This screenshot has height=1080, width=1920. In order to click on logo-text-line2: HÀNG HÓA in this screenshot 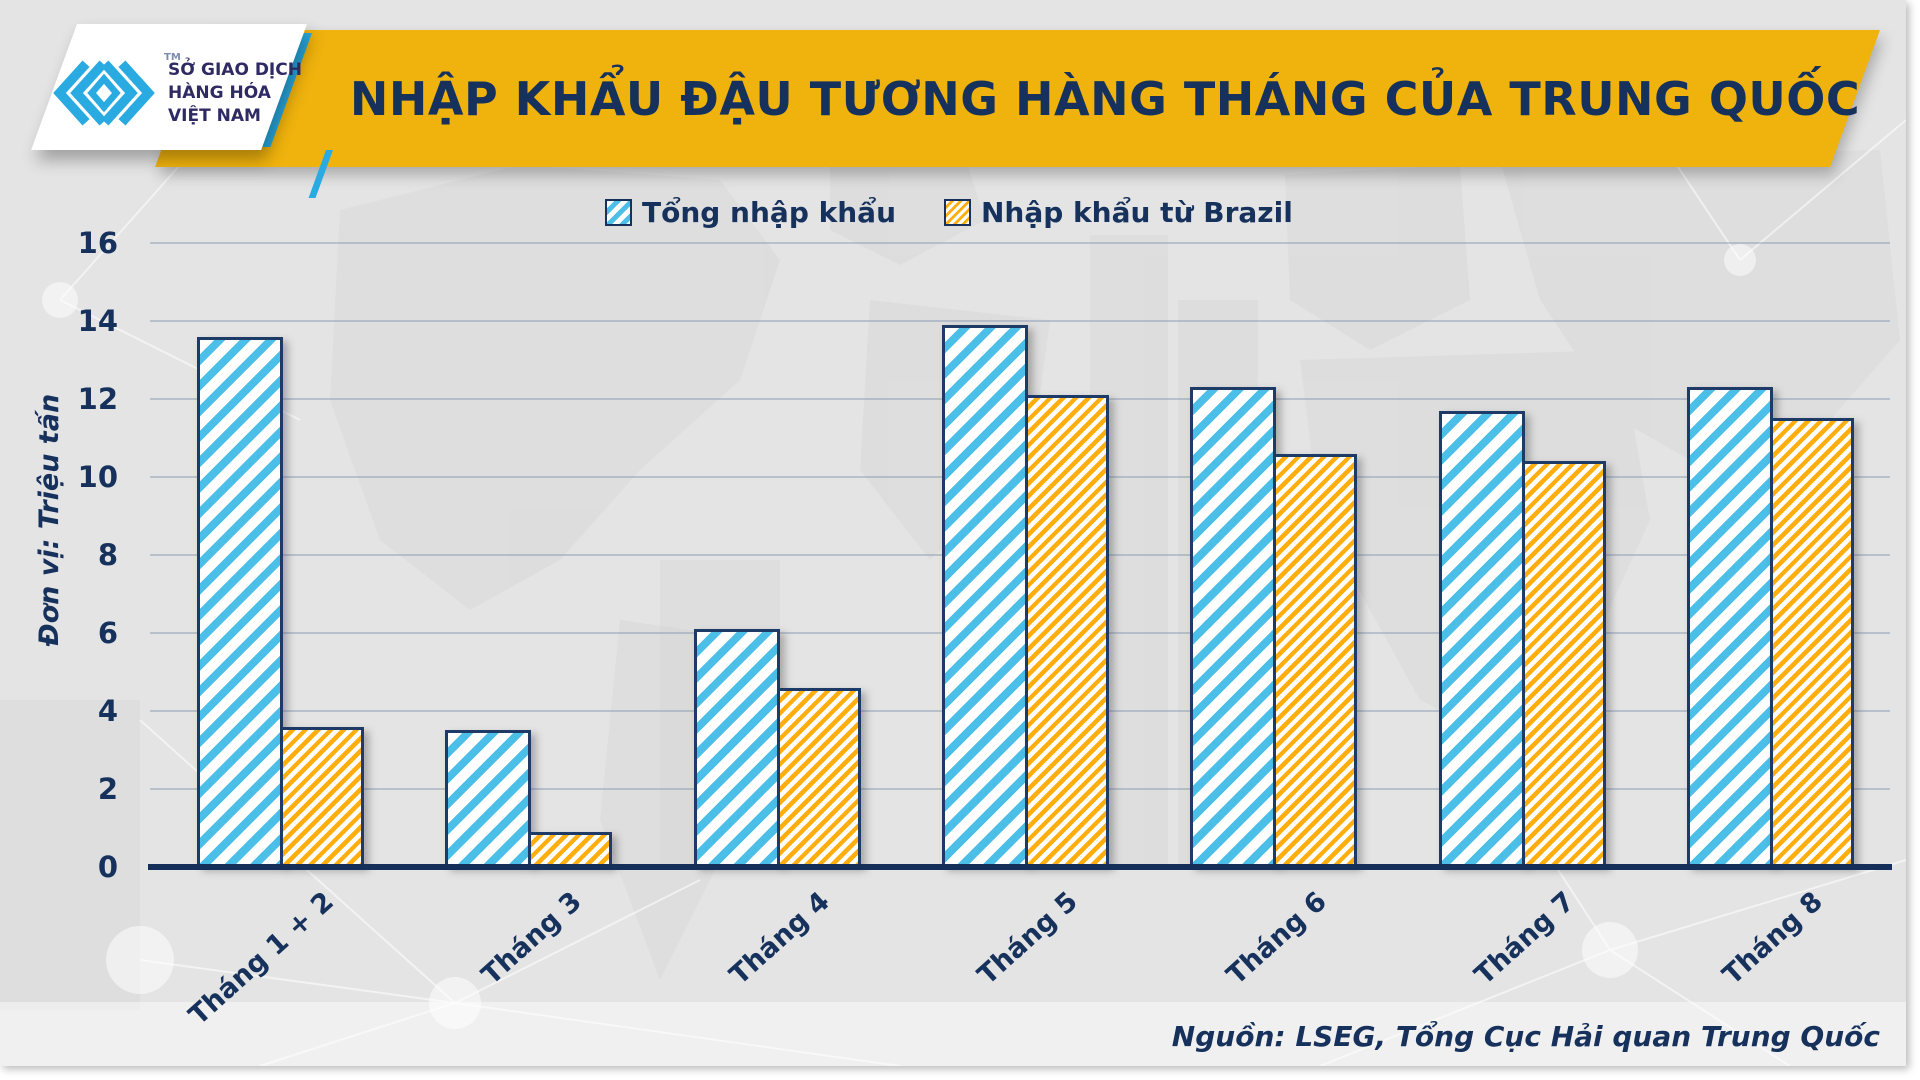, I will do `click(219, 92)`.